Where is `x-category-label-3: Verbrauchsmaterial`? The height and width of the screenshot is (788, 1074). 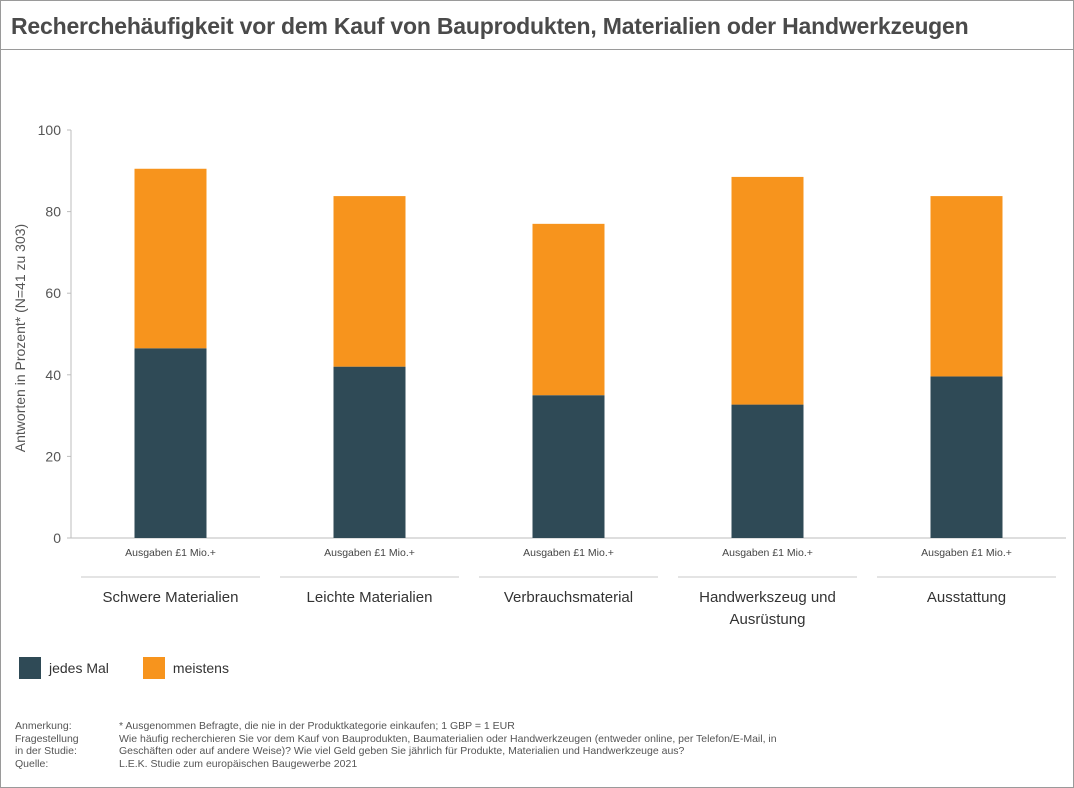
x-category-label-3: Verbrauchsmaterial is located at coordinates (568, 597).